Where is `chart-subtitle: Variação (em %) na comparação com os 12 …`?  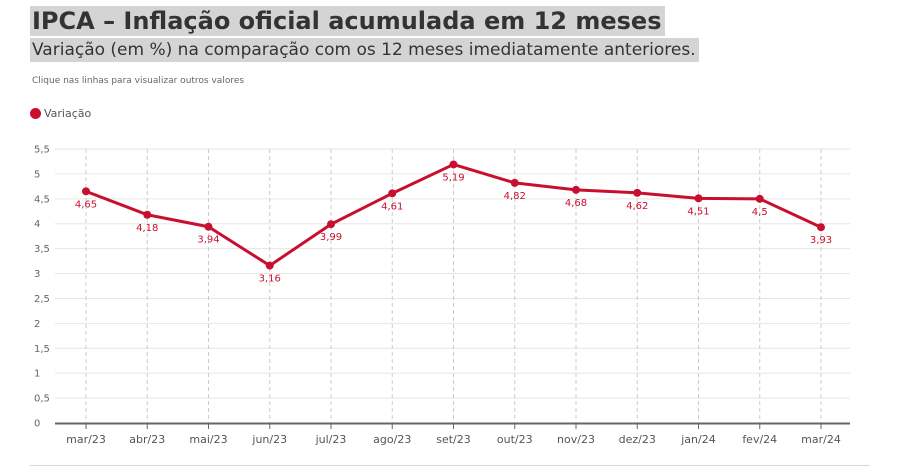 chart-subtitle: Variação (em %) na comparação com os 12 … is located at coordinates (364, 50).